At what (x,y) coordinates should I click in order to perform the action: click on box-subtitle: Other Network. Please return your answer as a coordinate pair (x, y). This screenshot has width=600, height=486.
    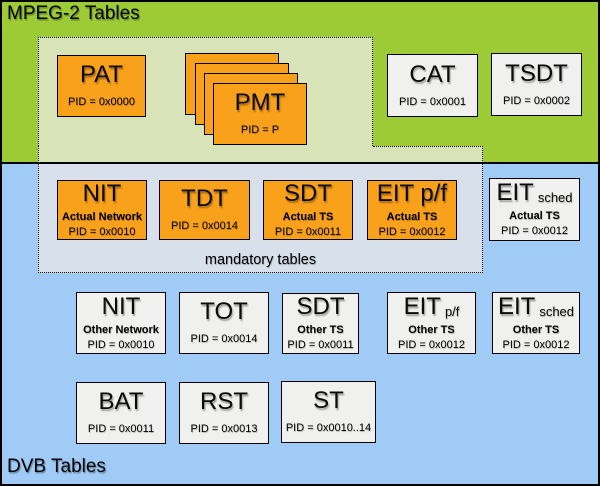
    Looking at the image, I should click on (121, 329).